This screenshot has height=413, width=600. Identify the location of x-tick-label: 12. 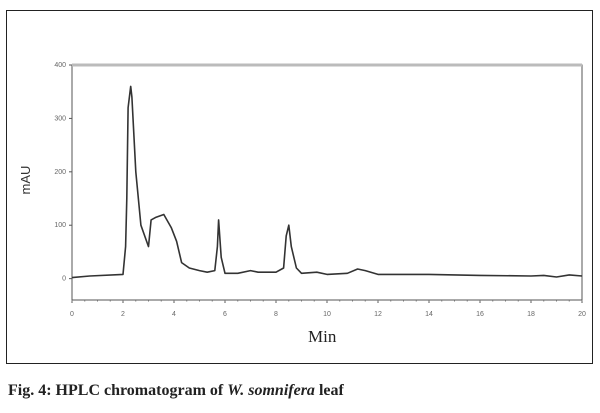
(378, 314).